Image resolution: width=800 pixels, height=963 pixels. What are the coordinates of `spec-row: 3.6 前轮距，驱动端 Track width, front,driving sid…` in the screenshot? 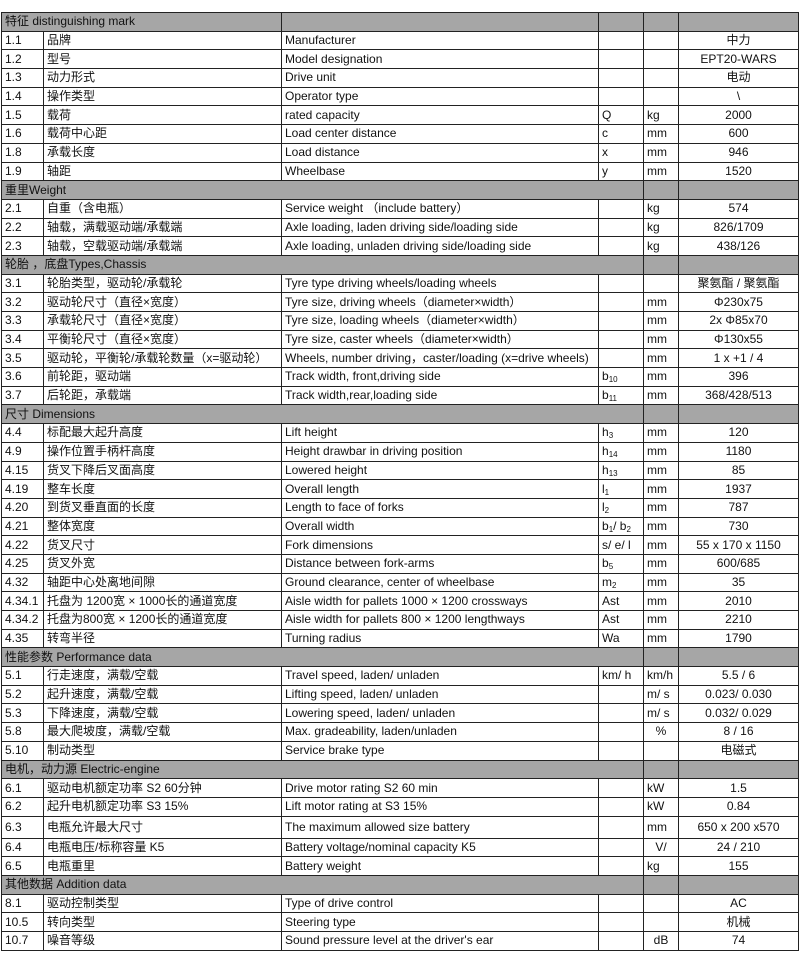 It's located at (400, 377).